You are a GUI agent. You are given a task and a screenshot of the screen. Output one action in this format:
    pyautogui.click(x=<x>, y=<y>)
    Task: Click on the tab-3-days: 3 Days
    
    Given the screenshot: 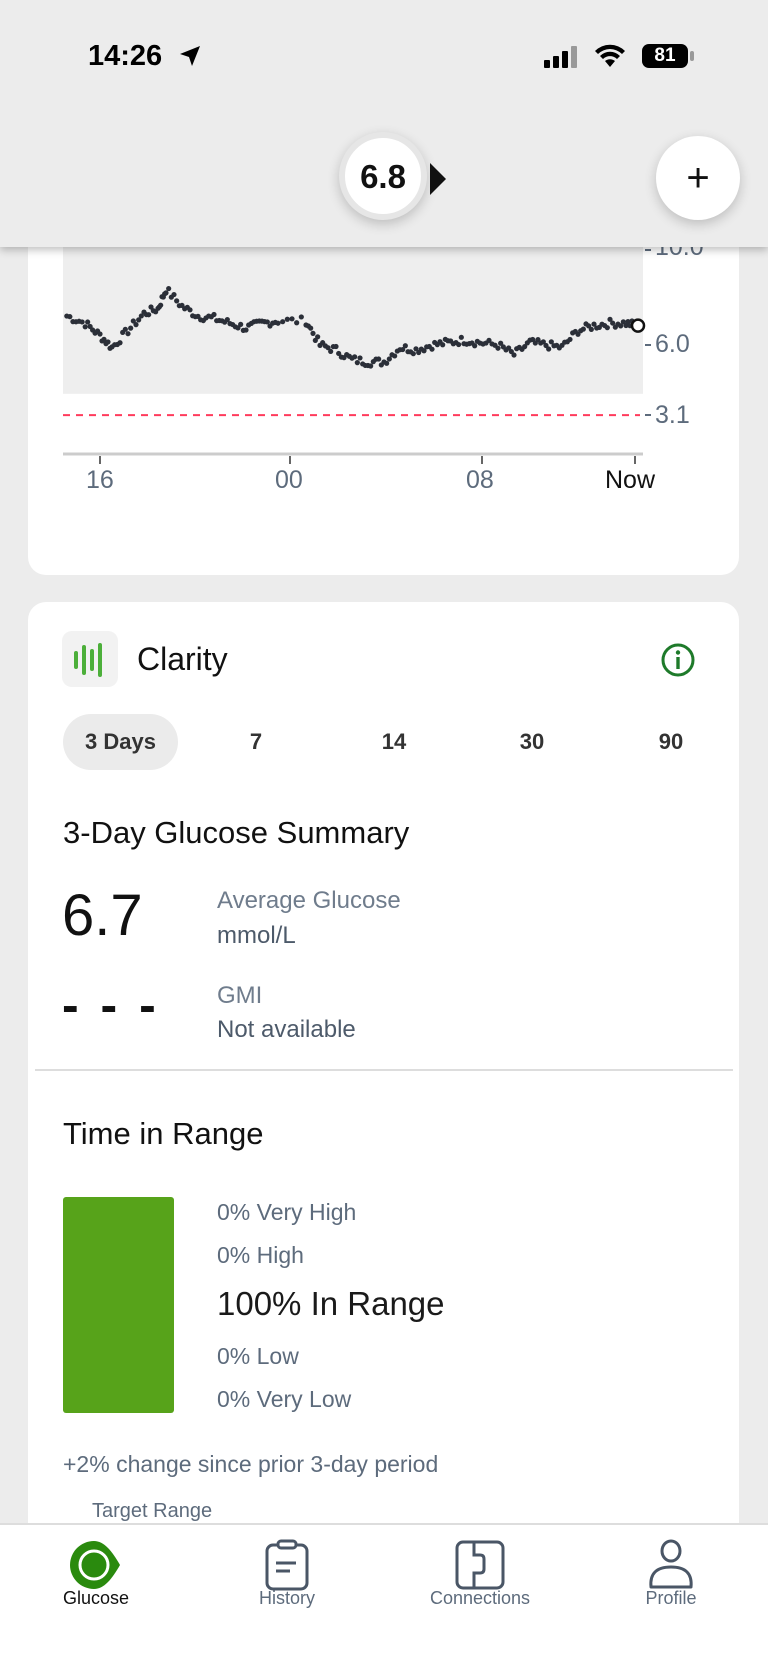 What is the action you would take?
    pyautogui.click(x=120, y=742)
    